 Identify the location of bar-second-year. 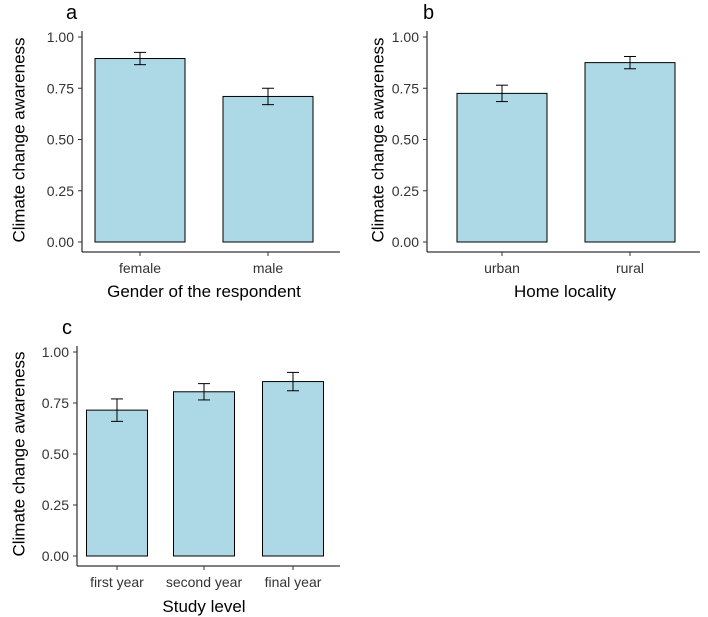
(204, 474).